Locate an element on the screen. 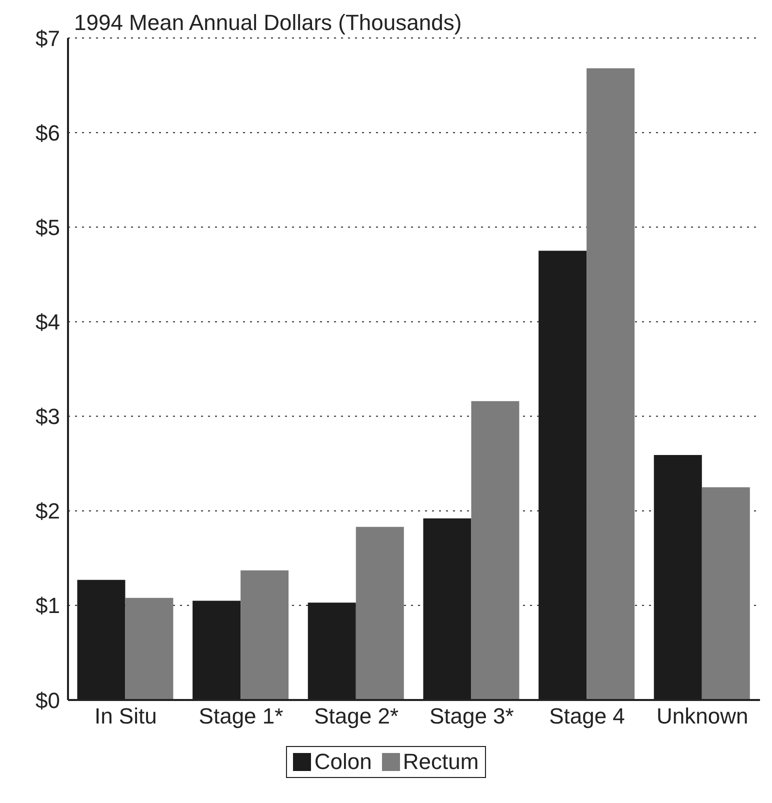 This screenshot has width=772, height=803. y-tick-label: $0 is located at coordinates (48, 700).